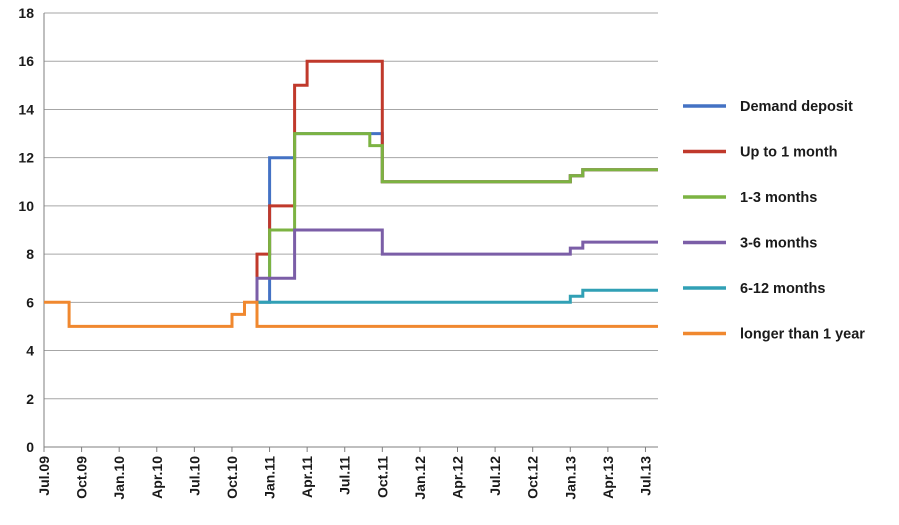 The image size is (899, 525). What do you see at coordinates (307, 477) in the screenshot?
I see `x-tick-label: Apr.11` at bounding box center [307, 477].